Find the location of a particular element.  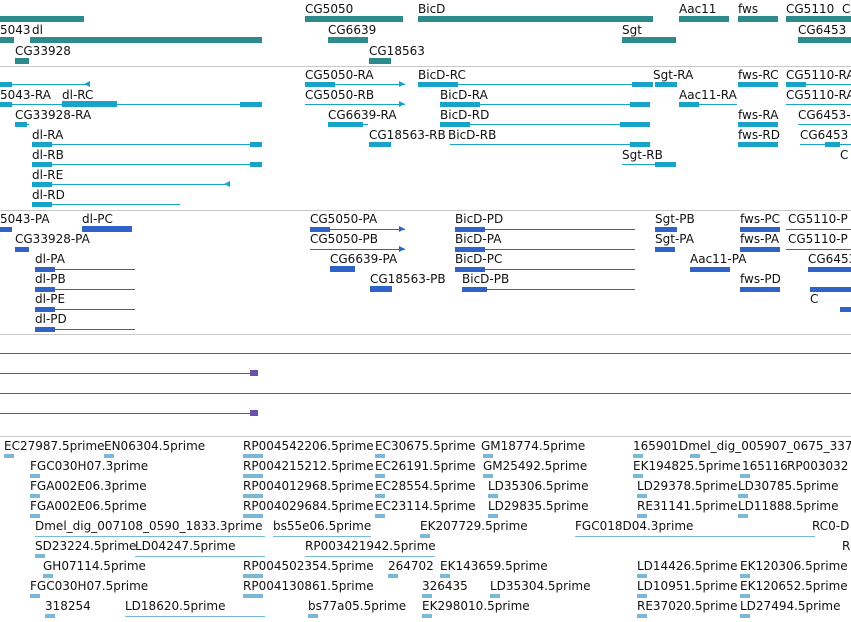

transcript-label: CG5050-RA is located at coordinates (339, 75).